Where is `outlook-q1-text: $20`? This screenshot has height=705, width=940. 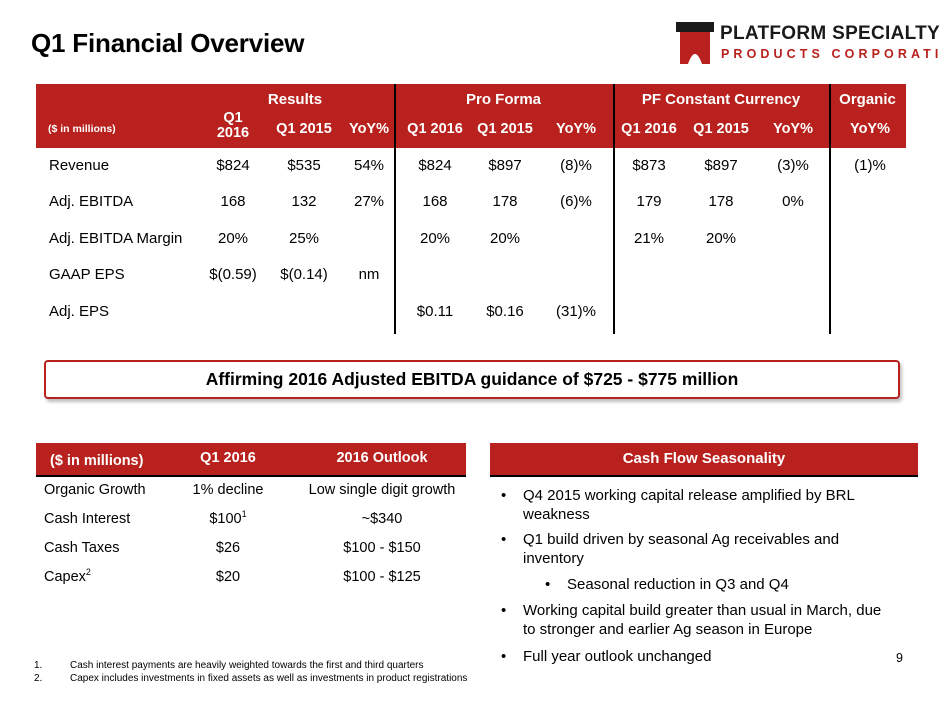
outlook-q1-text: $20 is located at coordinates (228, 577).